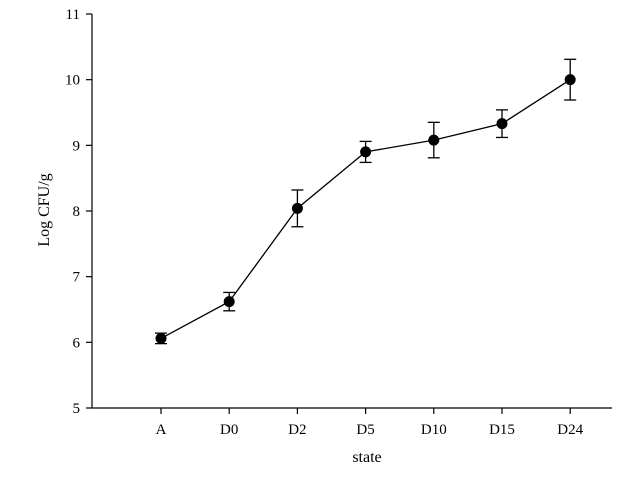 The image size is (640, 477). I want to click on y-tick-label: 8, so click(77, 212).